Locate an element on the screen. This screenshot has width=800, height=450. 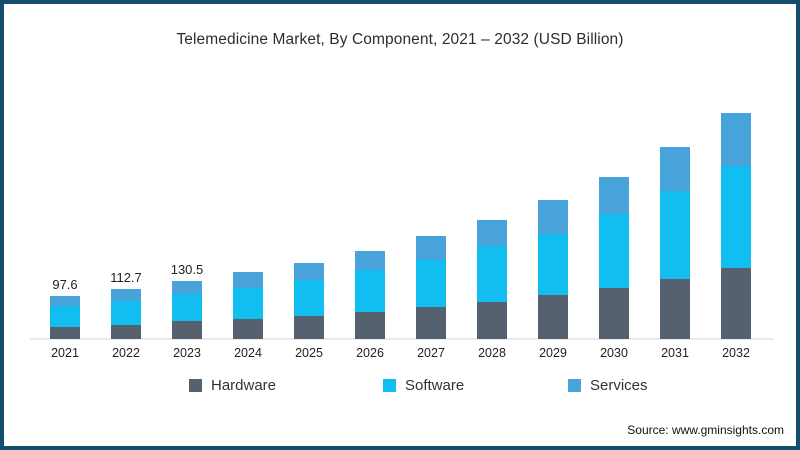
legend-label-hardware: Hardware is located at coordinates (244, 385).